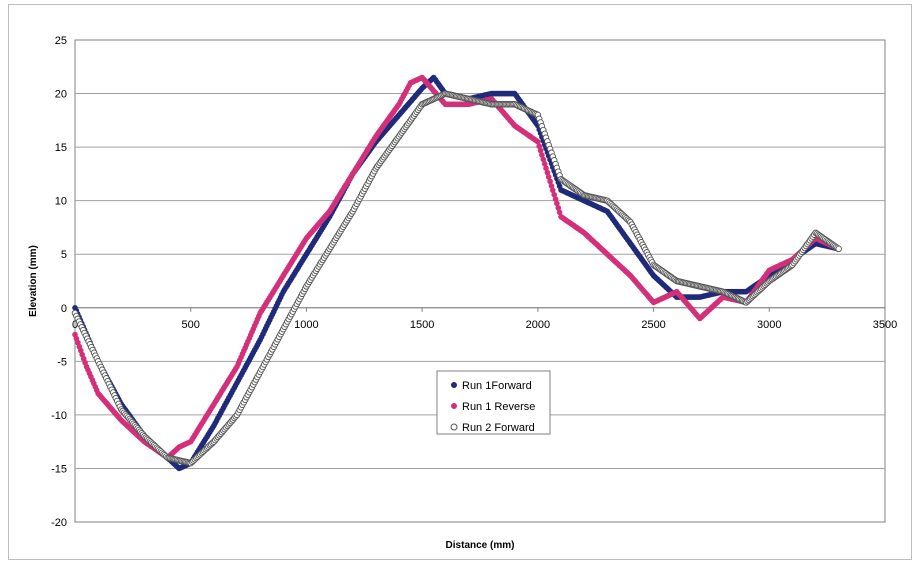  Describe the element at coordinates (498, 407) in the screenshot. I see `legend-label-run-1-reverse: Run 1 Reverse` at that location.